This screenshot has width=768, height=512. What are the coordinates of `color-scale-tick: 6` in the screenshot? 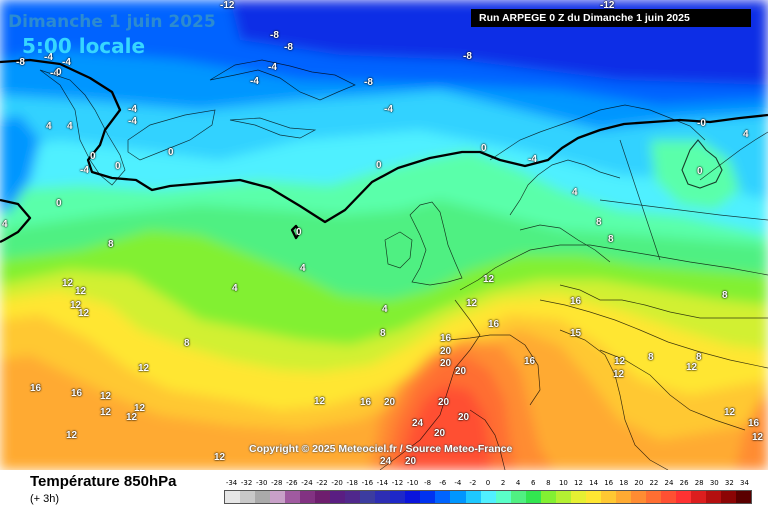 It's located at (533, 483).